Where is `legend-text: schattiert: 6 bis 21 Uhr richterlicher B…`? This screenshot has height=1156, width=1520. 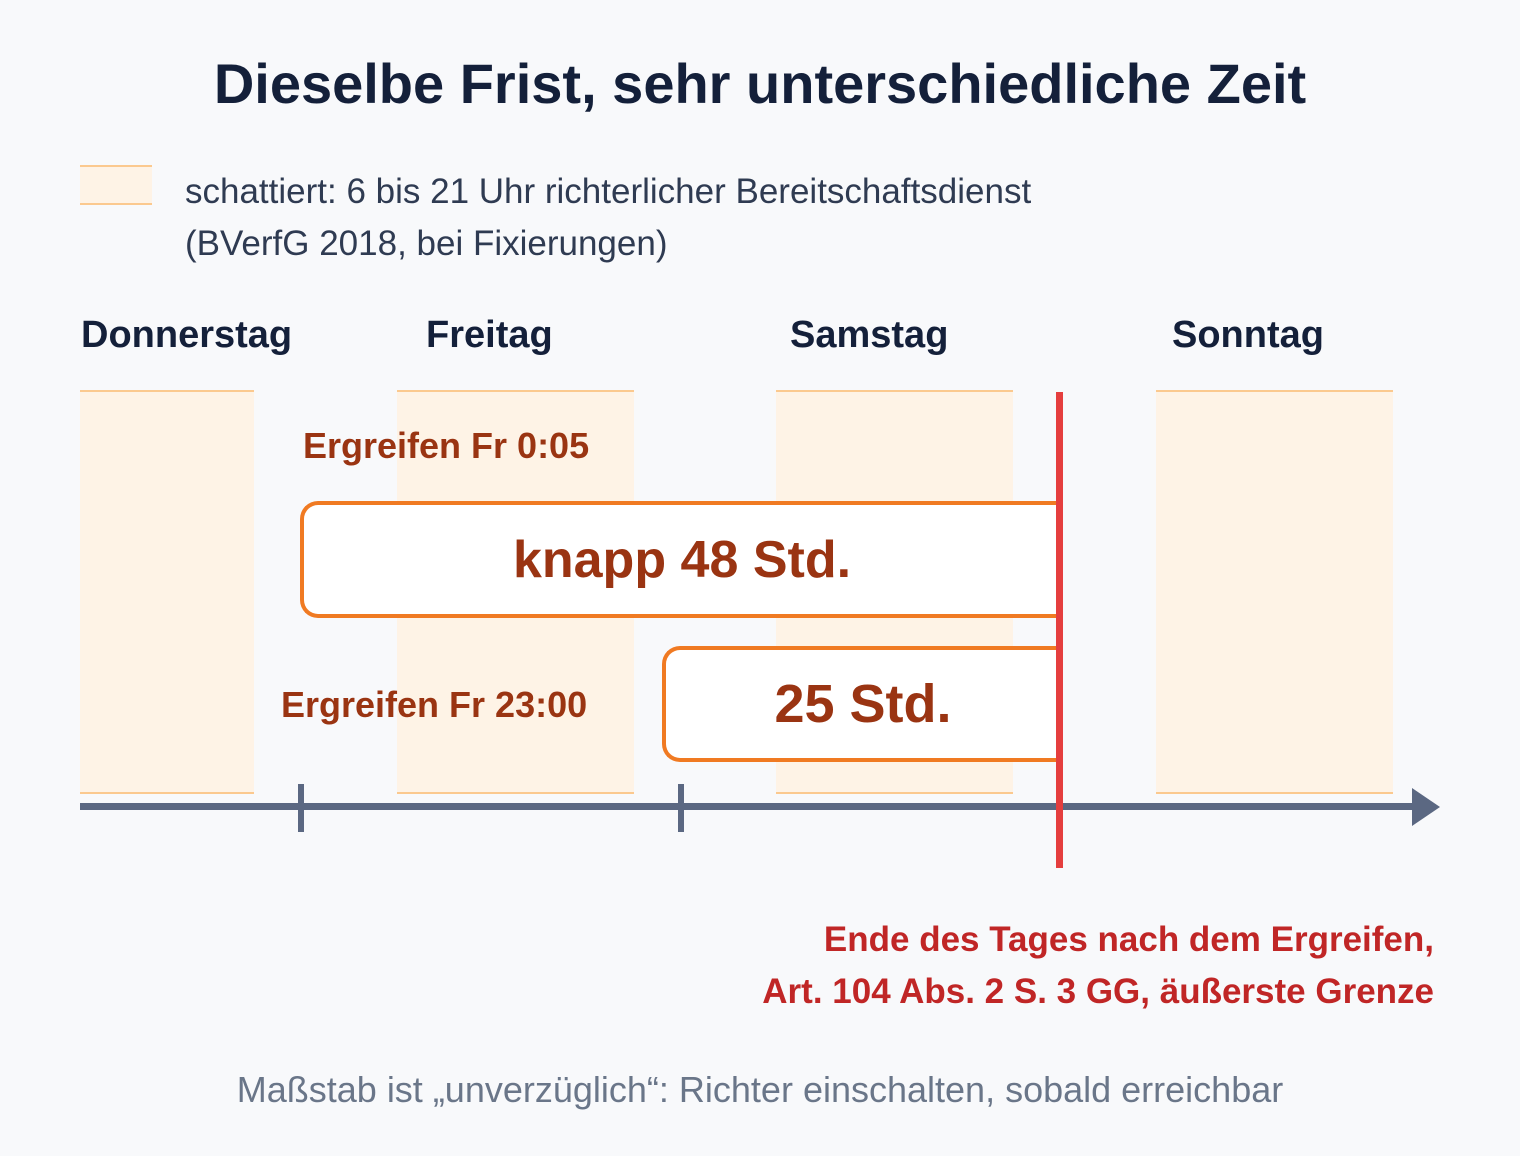 legend-text: schattiert: 6 bis 21 Uhr richterlicher B… is located at coordinates (608, 218).